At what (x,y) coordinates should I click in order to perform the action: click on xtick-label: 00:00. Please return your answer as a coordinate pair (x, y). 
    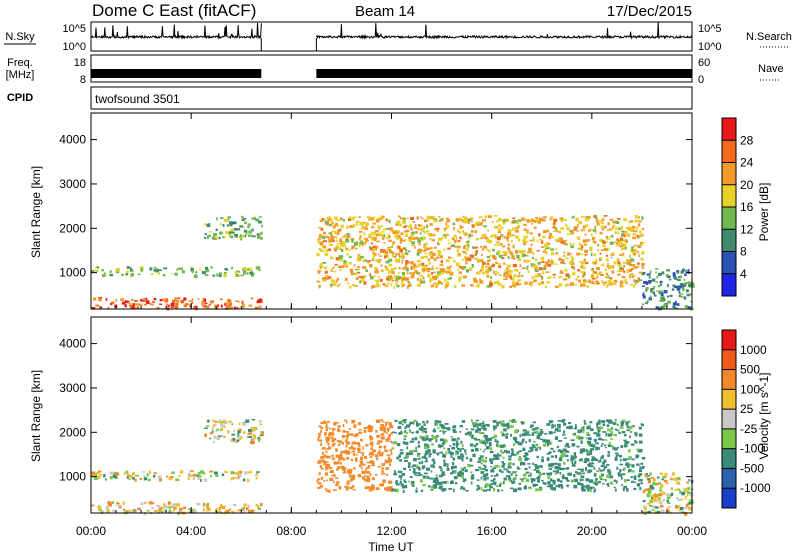
    Looking at the image, I should click on (692, 531).